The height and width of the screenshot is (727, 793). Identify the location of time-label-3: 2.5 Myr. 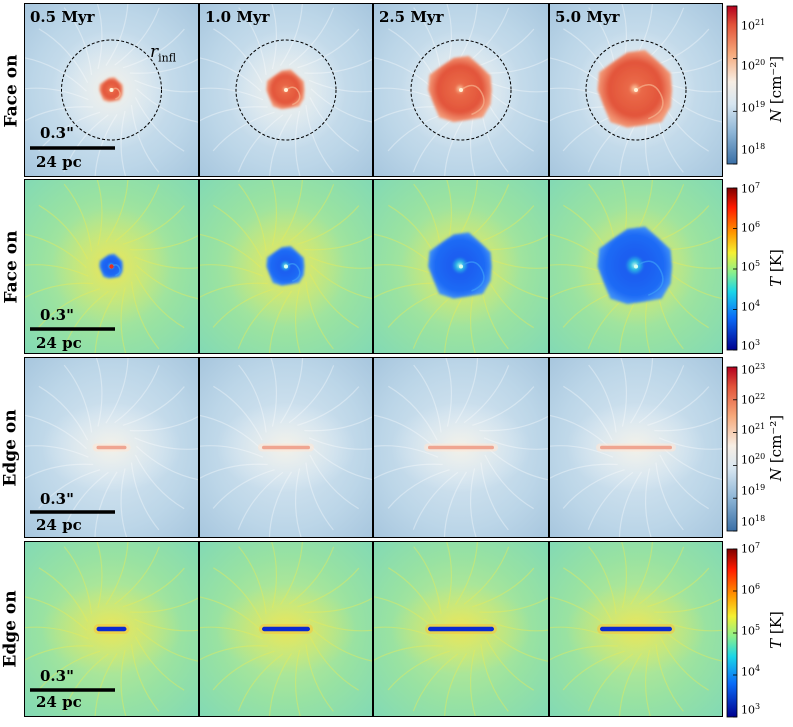
(411, 17).